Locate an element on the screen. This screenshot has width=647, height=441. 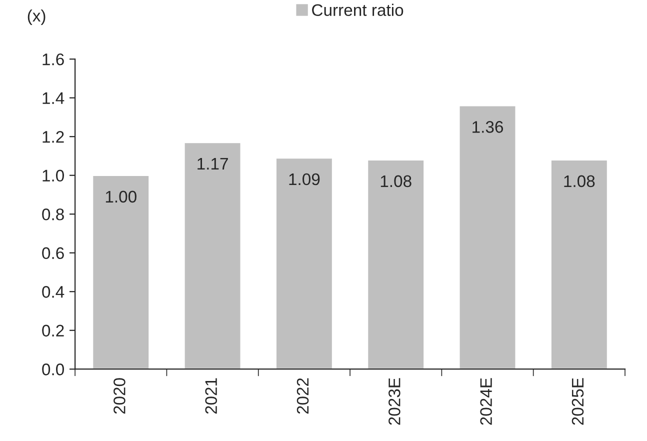
y-tick-label: 1.0 is located at coordinates (53, 176).